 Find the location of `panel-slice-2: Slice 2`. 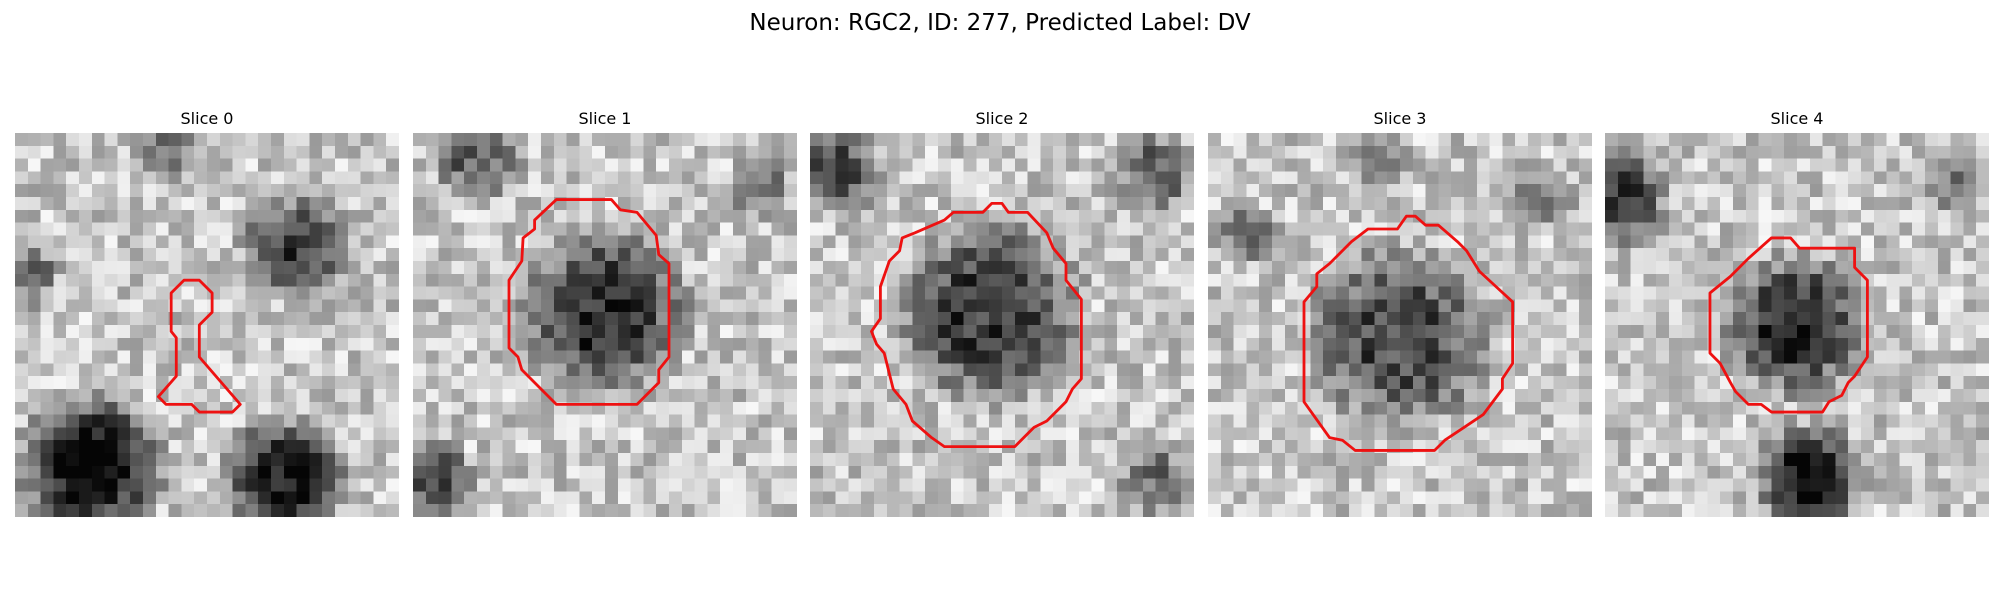

panel-slice-2: Slice 2 is located at coordinates (1002, 313).